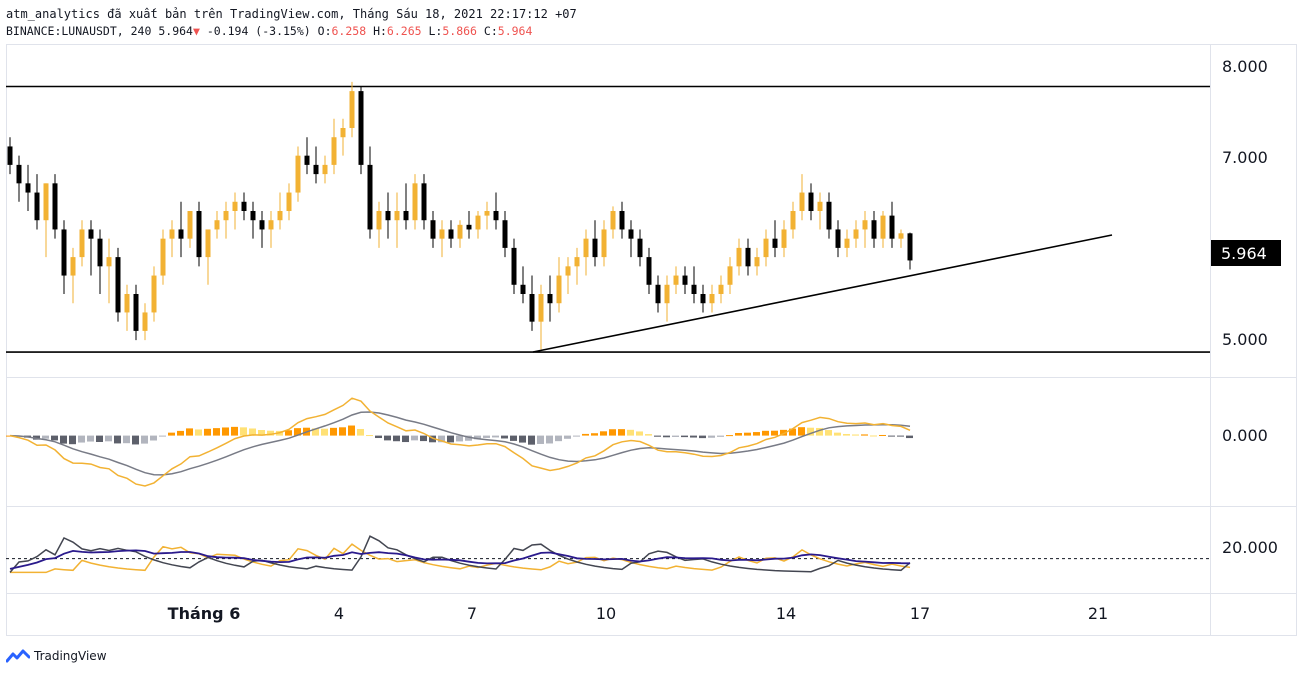 The height and width of the screenshot is (673, 1305). What do you see at coordinates (1250, 547) in the screenshot?
I see `osc-tick-20: 20.000` at bounding box center [1250, 547].